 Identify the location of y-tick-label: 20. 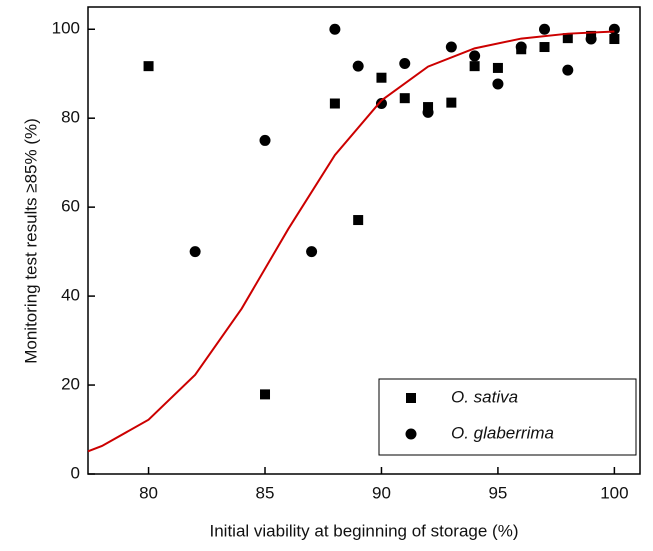
(70, 384).